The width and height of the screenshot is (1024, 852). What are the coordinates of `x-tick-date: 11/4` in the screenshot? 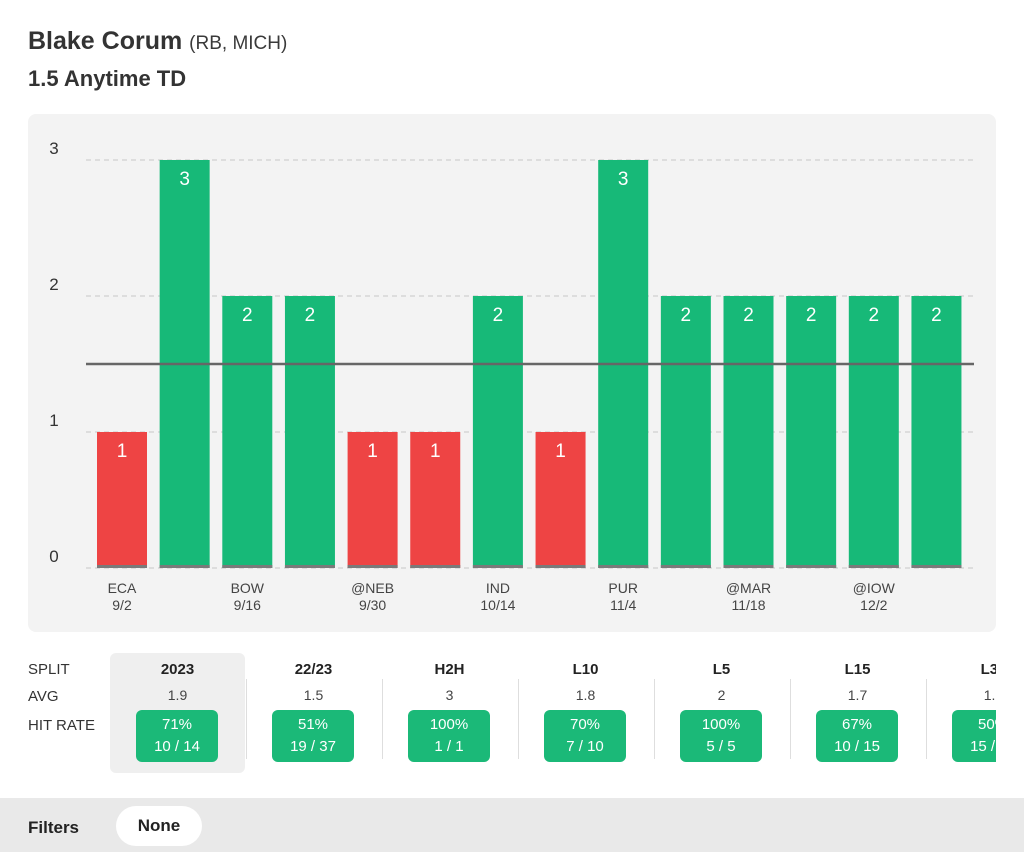 It's located at (623, 605).